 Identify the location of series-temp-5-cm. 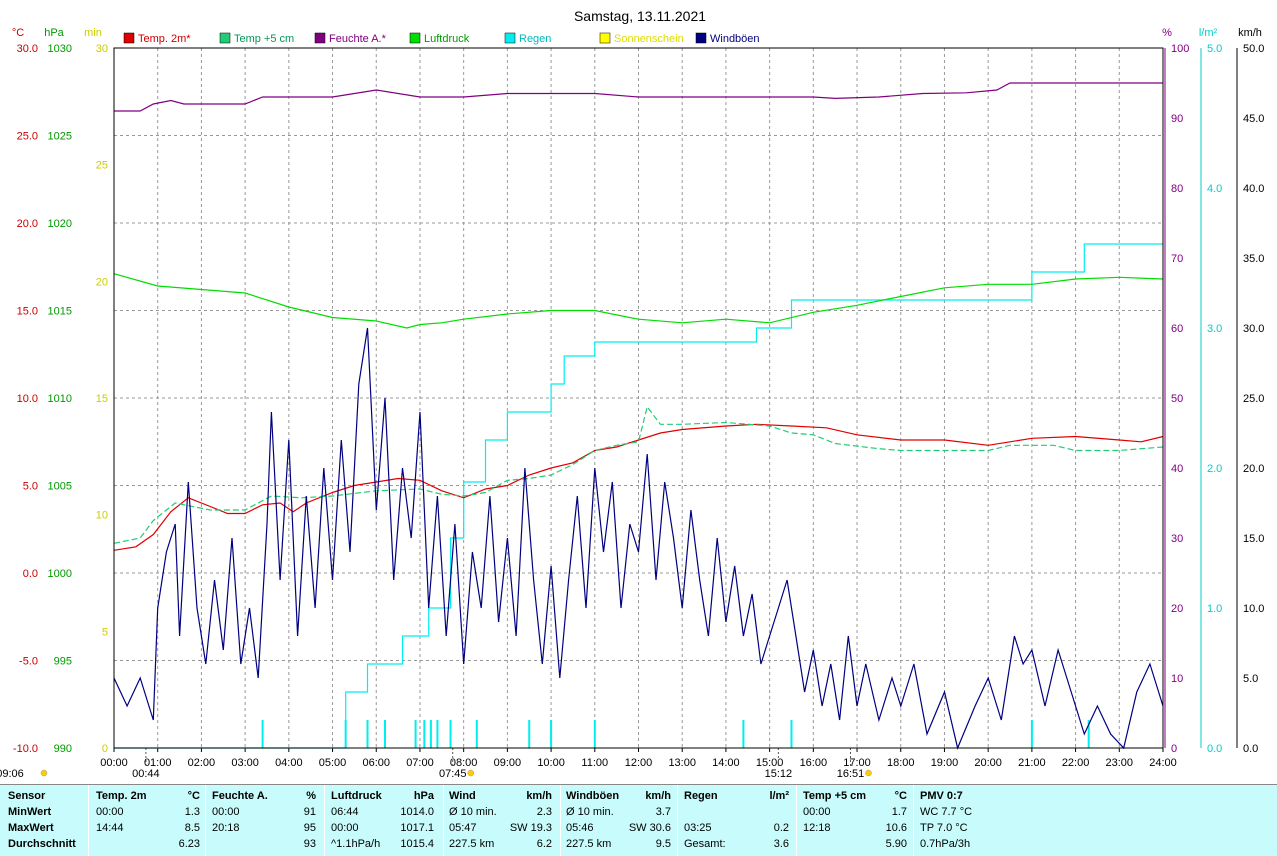
(638, 474).